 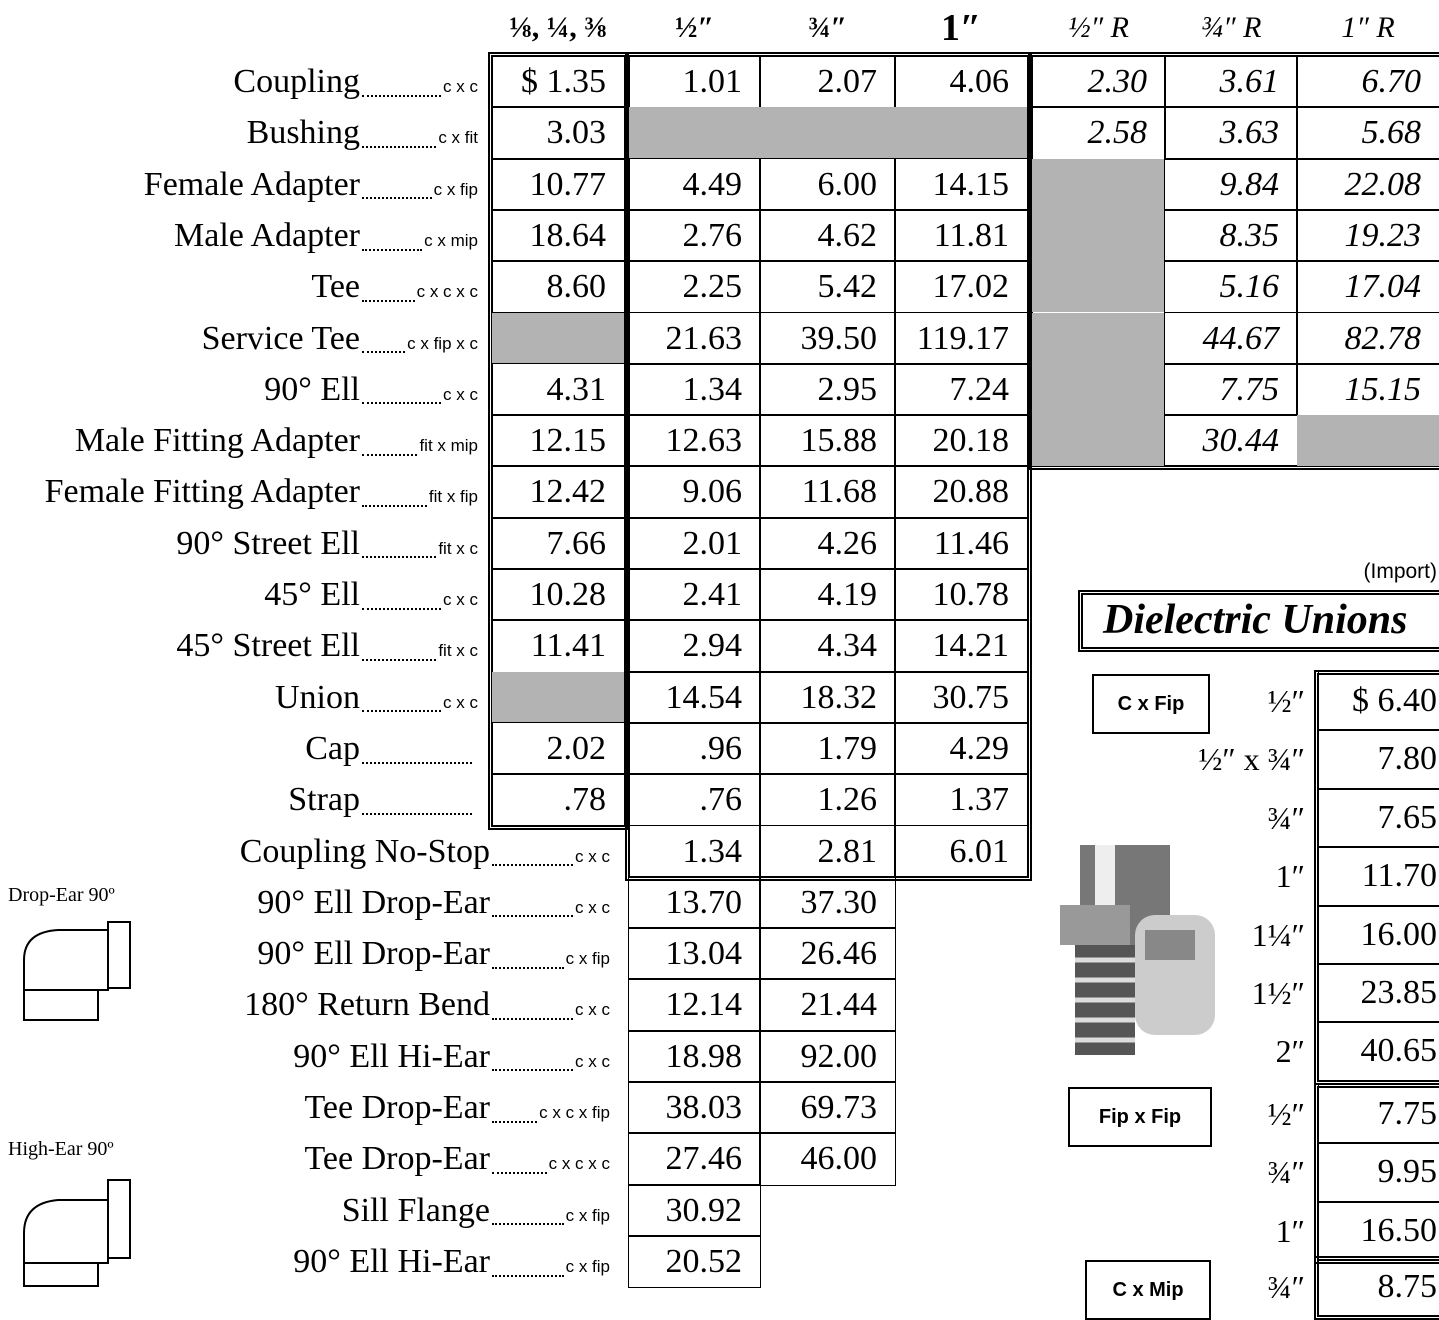 I want to click on row-label: 90° Ell Drop-Ear c x c, so click(x=305, y=902).